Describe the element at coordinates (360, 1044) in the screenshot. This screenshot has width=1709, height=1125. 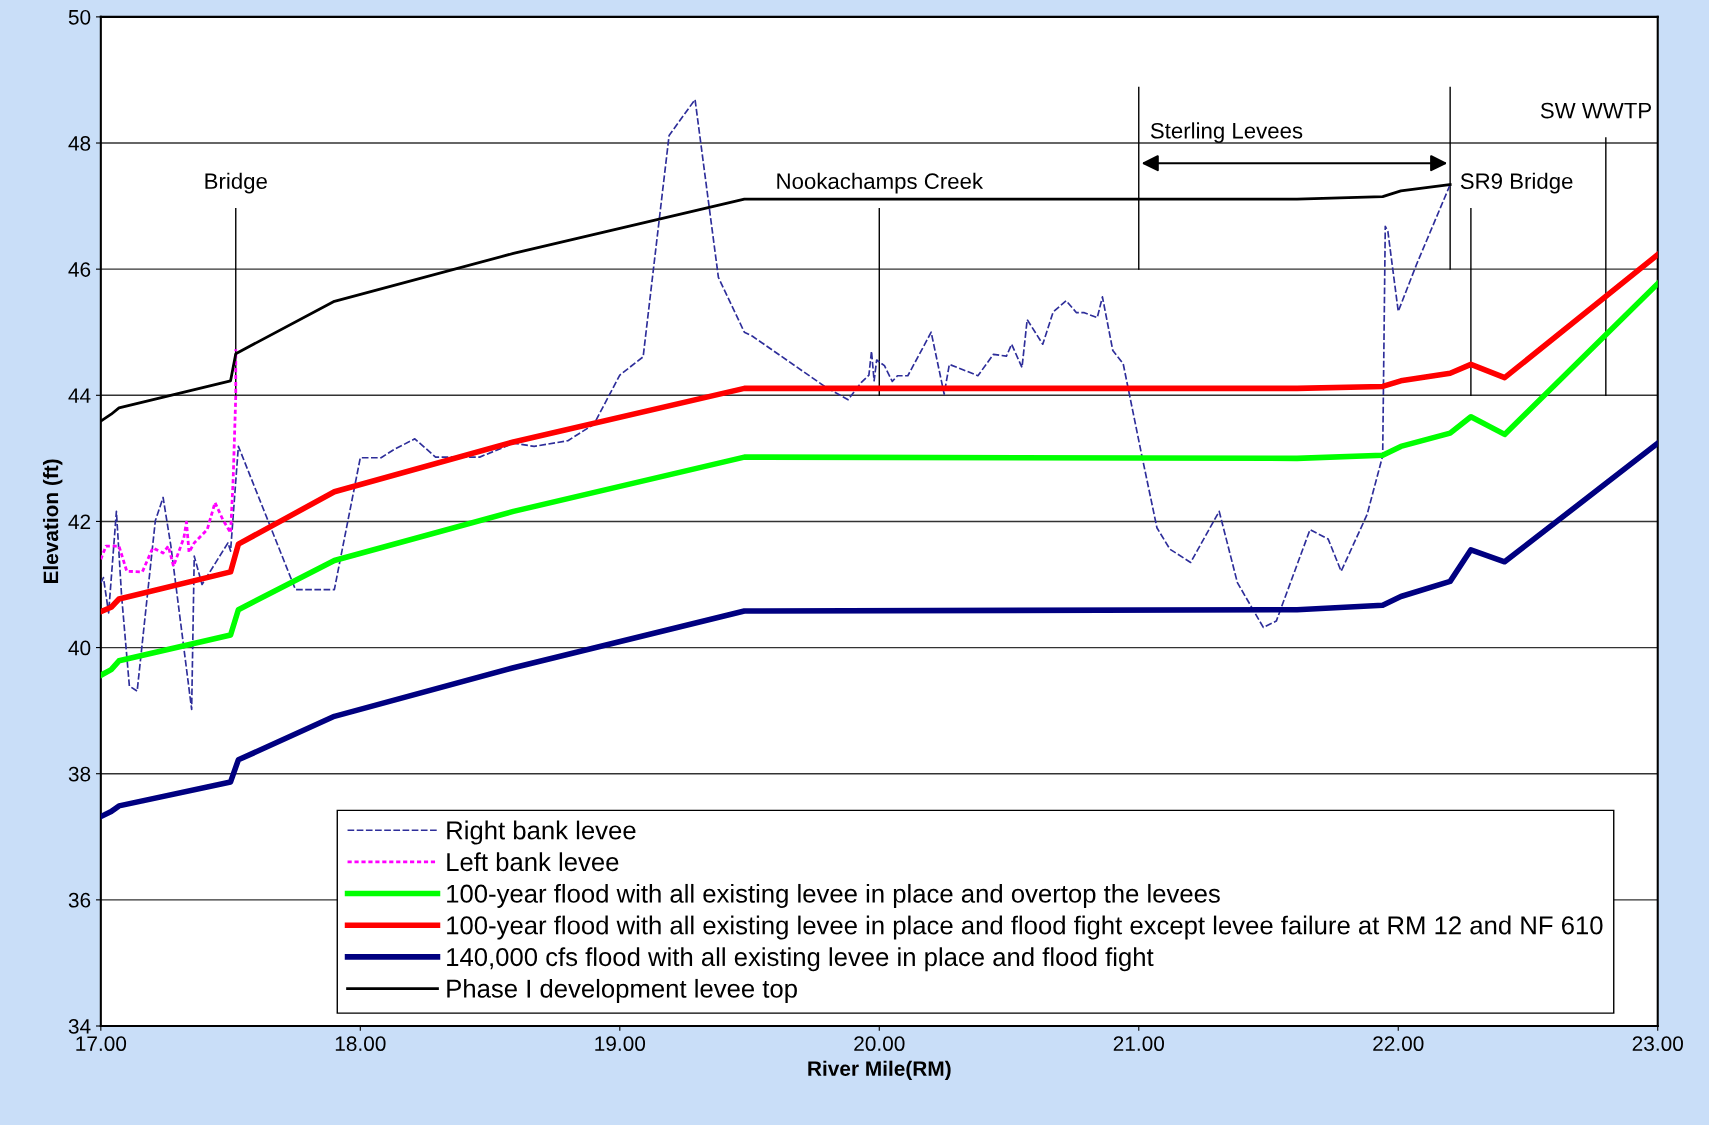
I see `x-tick-label: 18.00` at that location.